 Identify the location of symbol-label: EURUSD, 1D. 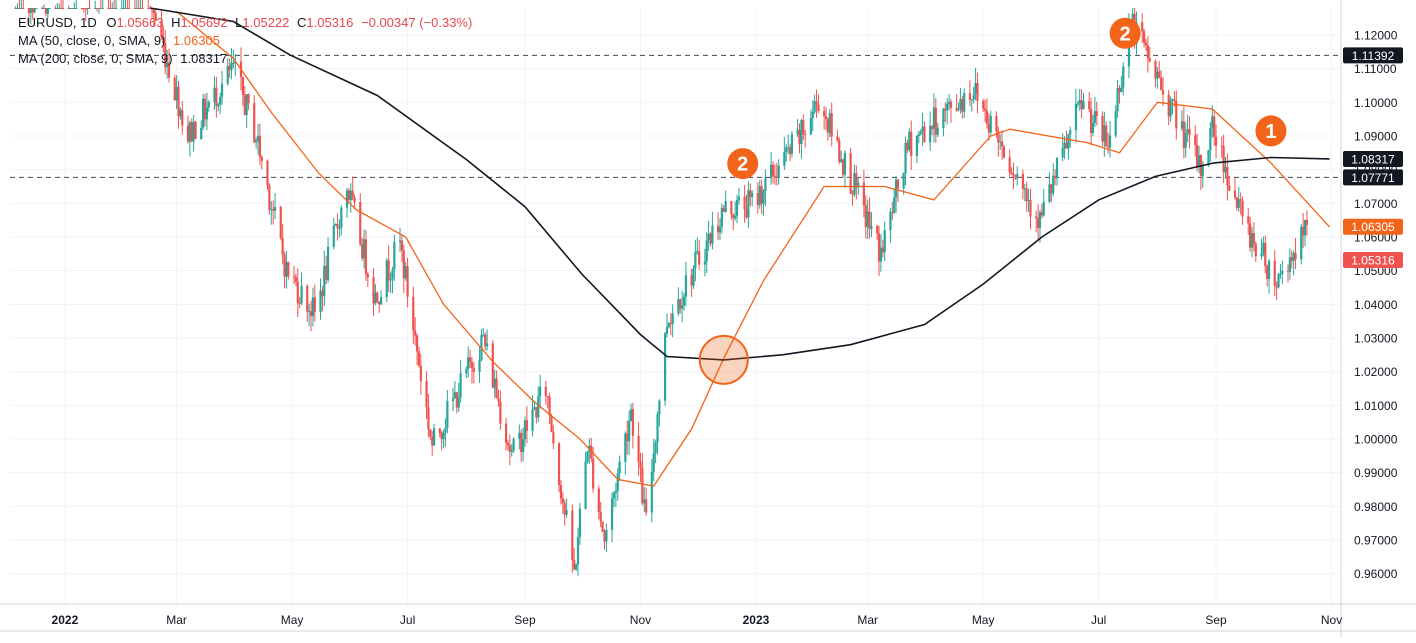
(57, 22).